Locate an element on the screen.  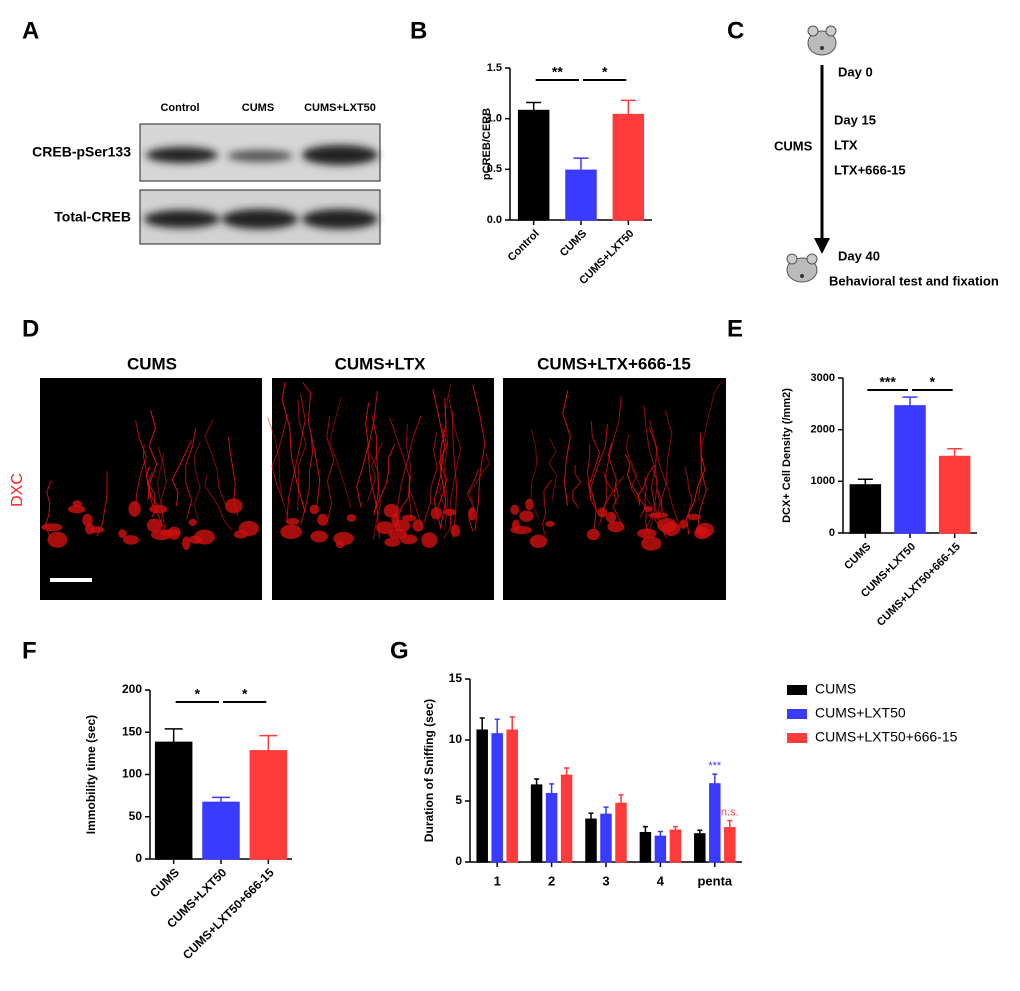
y-tick-label: 1000 is located at coordinates (823, 481).